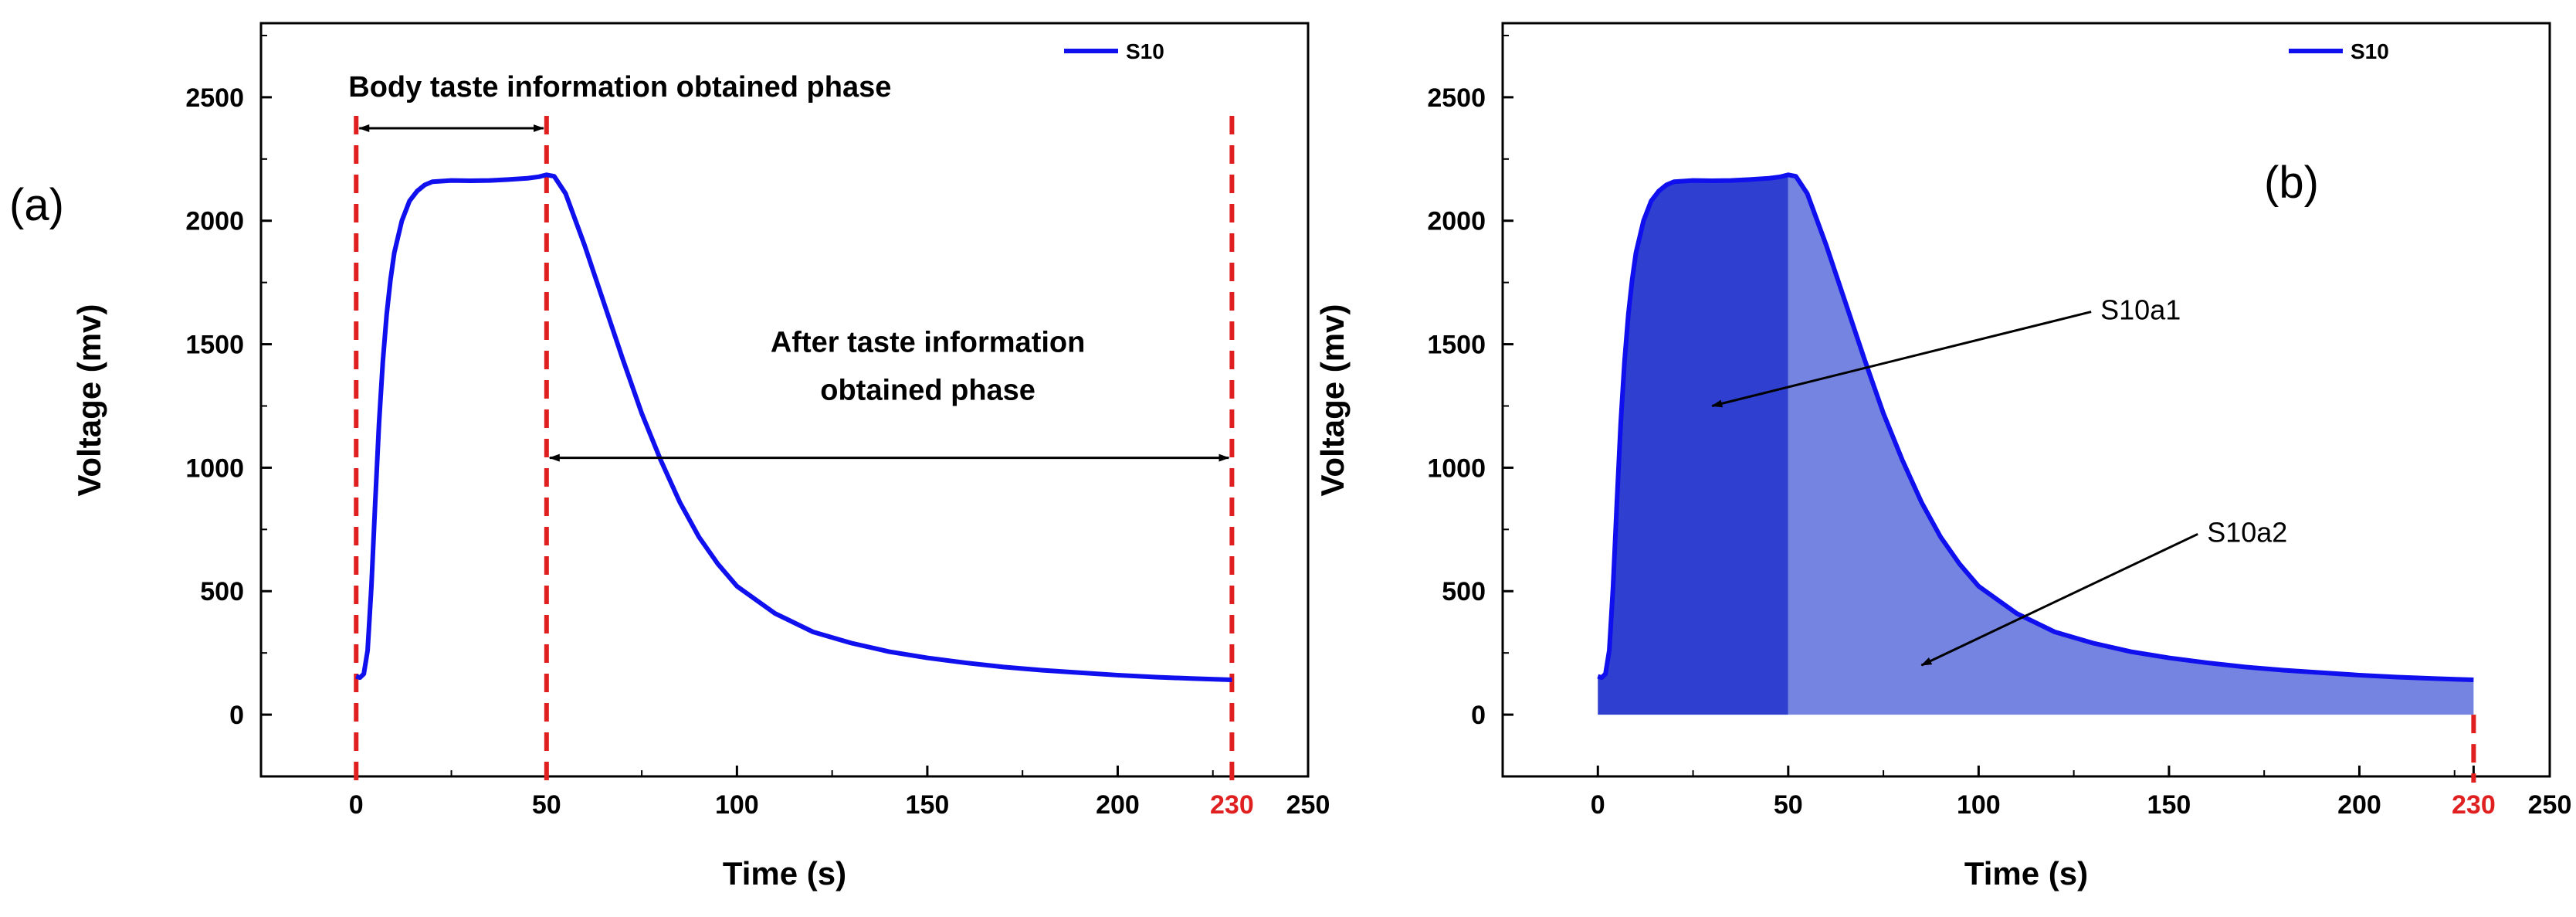  Describe the element at coordinates (2026, 873) in the screenshot. I see `x-axis-title-b: Time (s)` at that location.